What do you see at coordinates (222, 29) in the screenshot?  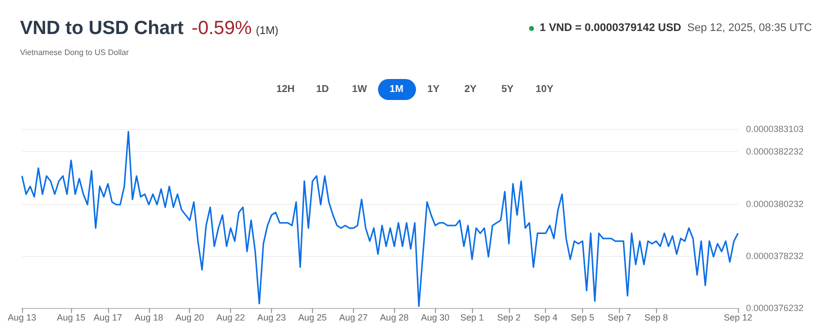 I see `text: -0.59%` at bounding box center [222, 29].